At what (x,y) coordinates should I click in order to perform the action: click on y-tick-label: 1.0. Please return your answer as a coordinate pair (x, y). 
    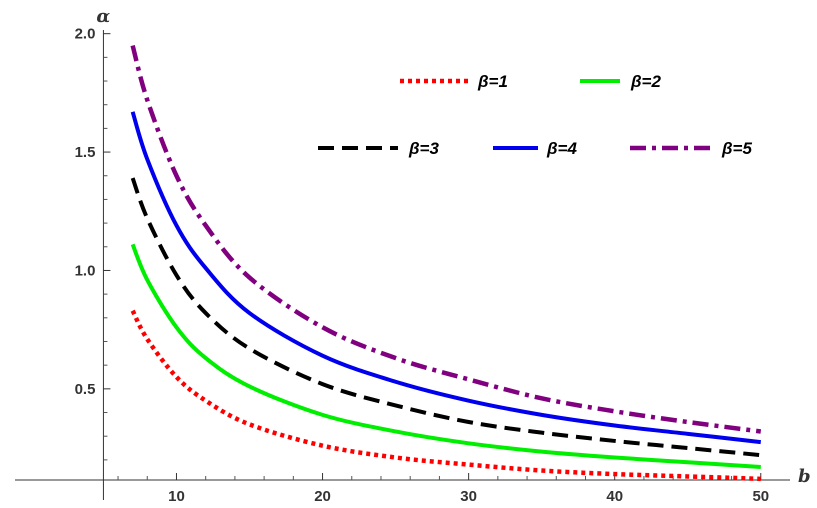
    Looking at the image, I should click on (85, 270).